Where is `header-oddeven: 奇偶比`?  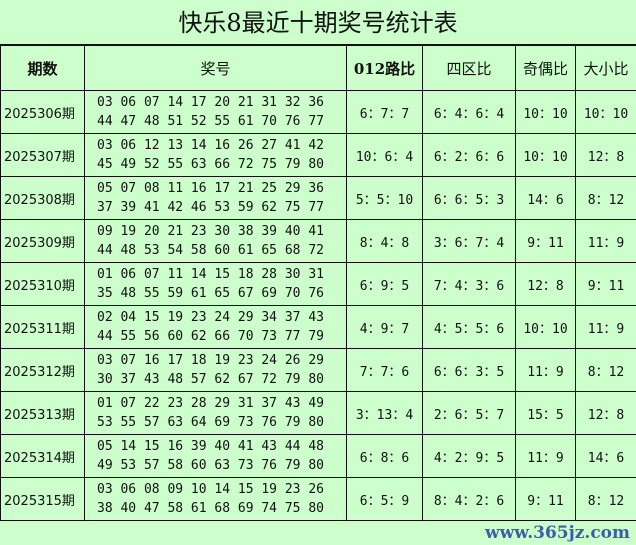 header-oddeven: 奇偶比 is located at coordinates (546, 68).